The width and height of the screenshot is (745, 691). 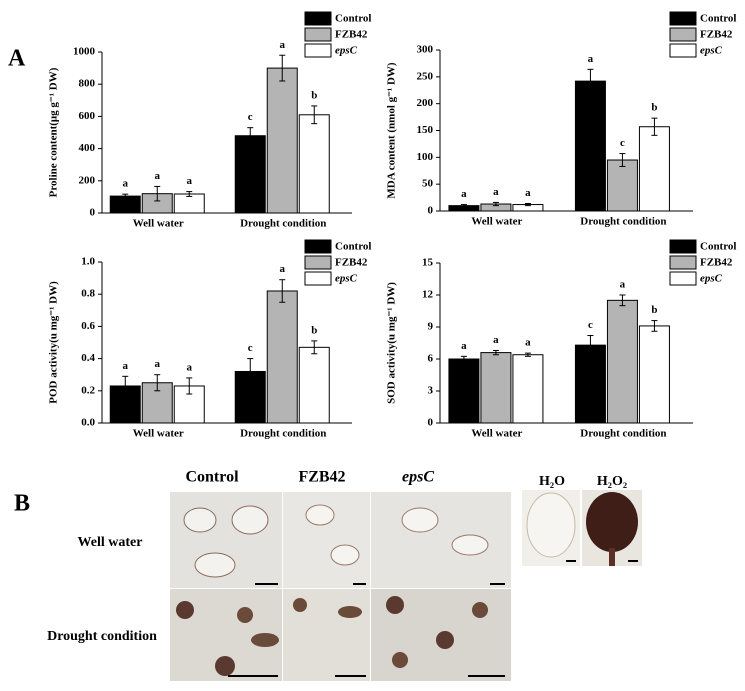 What do you see at coordinates (582, 528) in the screenshot?
I see `stain-photos` at bounding box center [582, 528].